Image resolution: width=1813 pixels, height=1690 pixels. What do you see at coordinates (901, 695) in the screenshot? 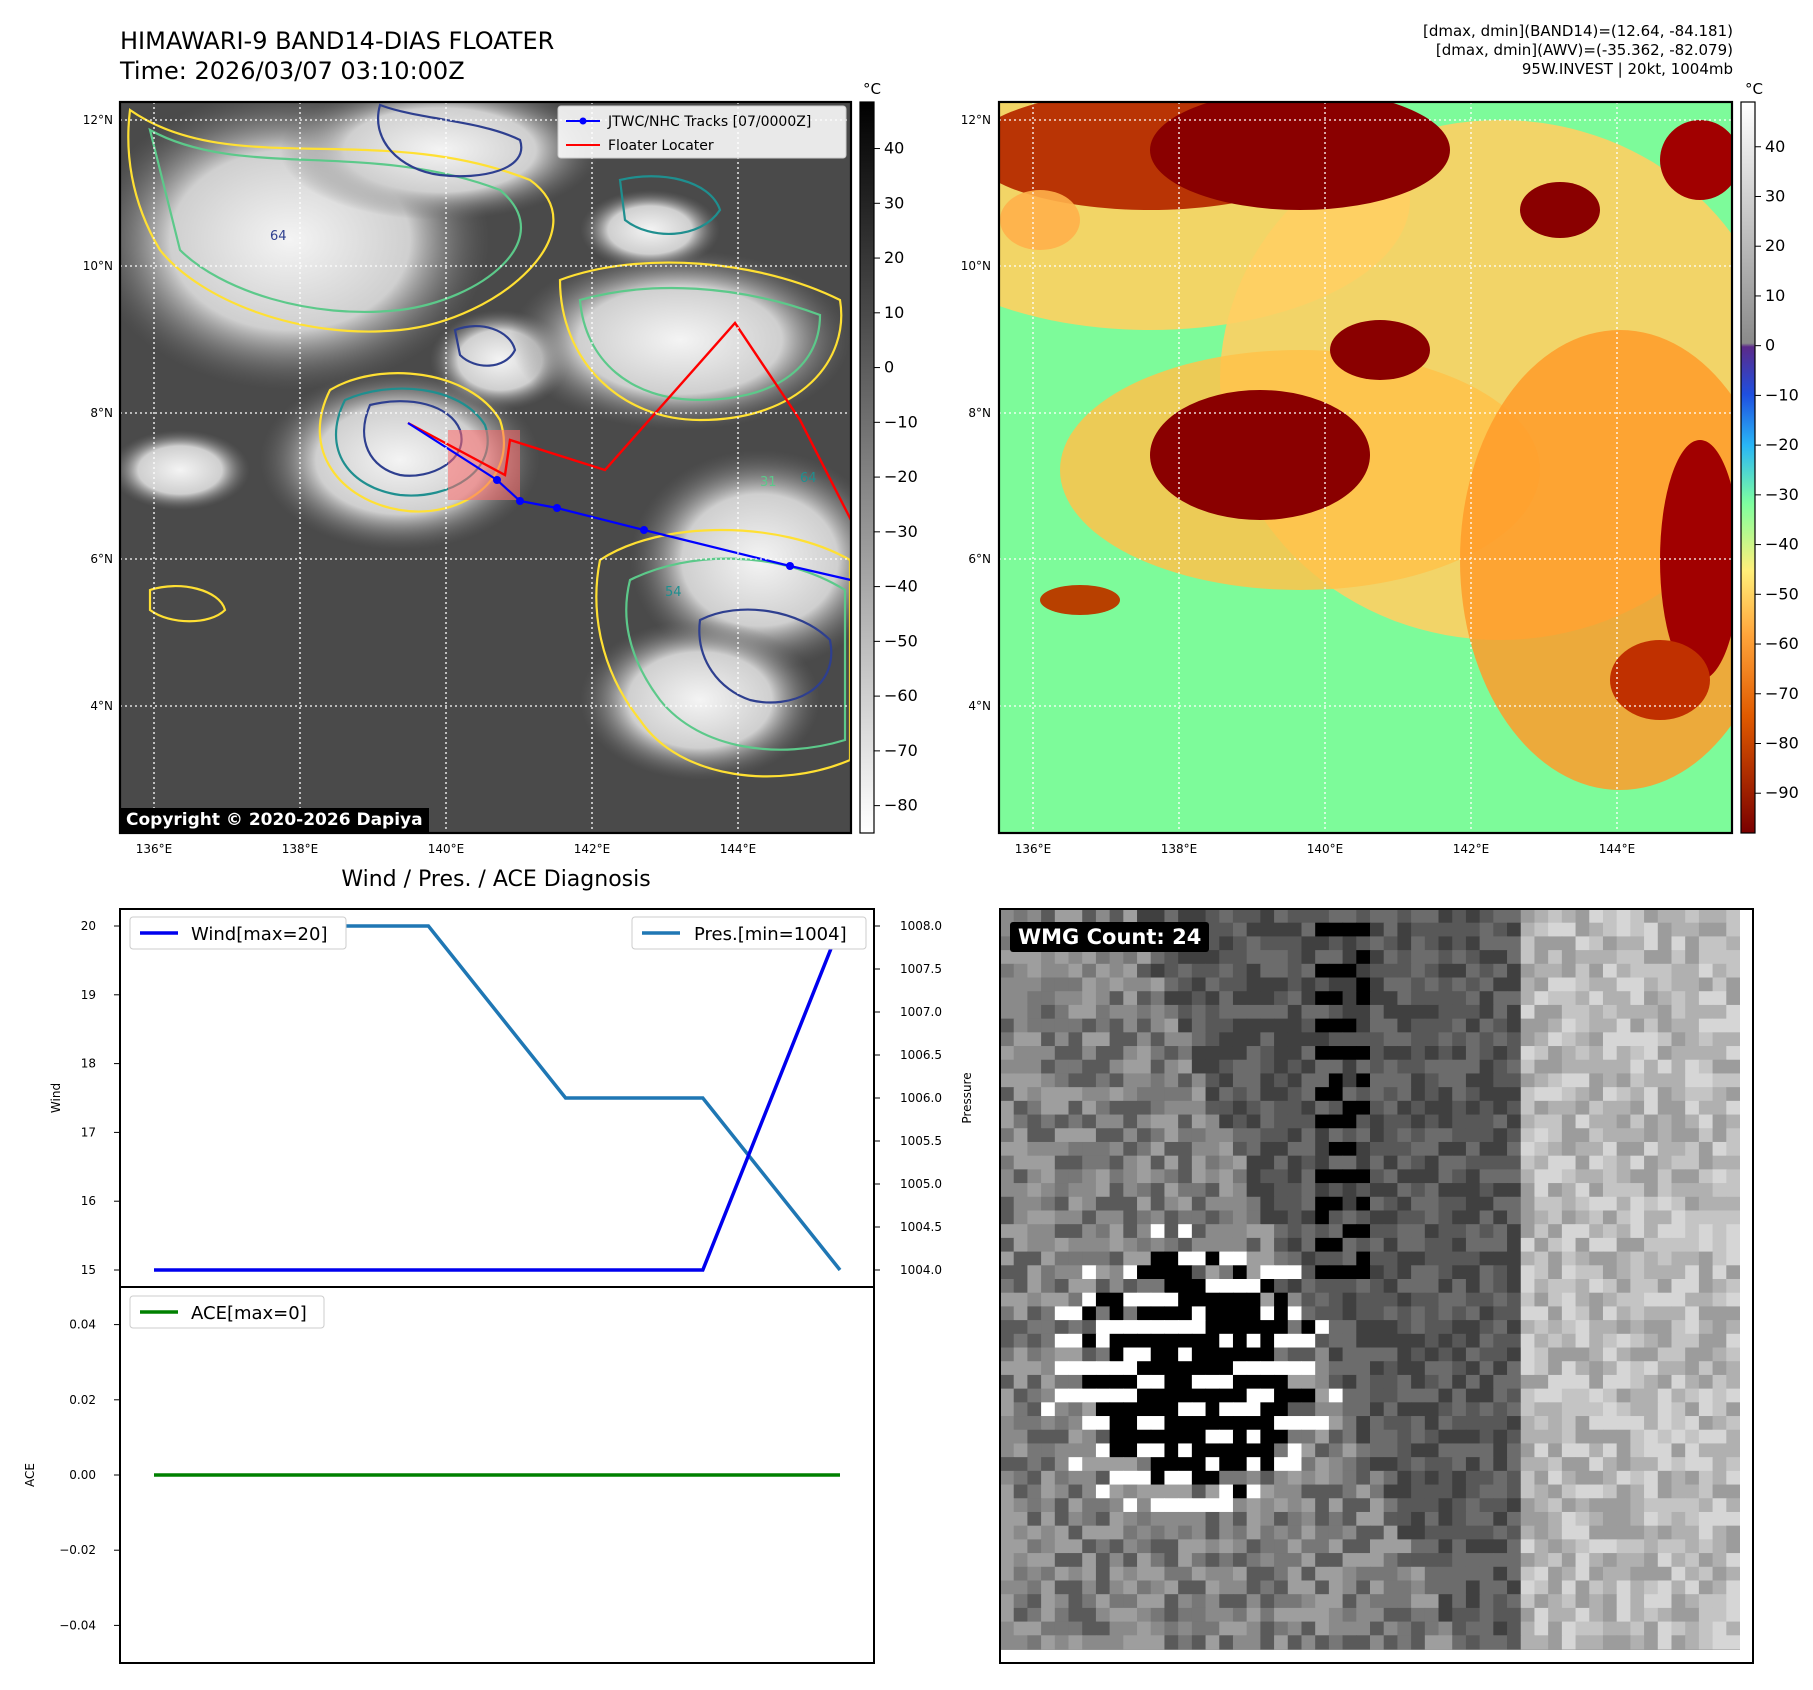
I see `colorbar-tick-label: −60` at bounding box center [901, 695].